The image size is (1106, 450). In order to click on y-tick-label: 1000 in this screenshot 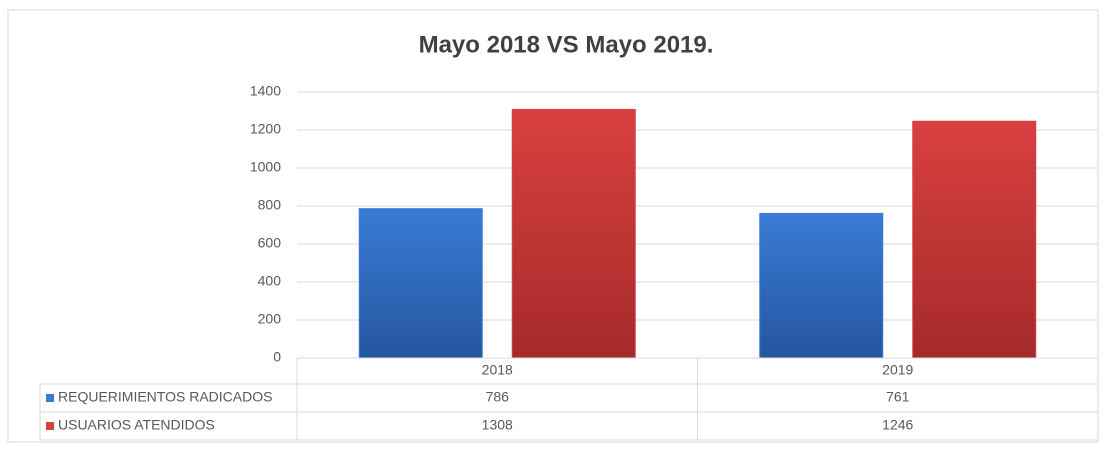, I will do `click(265, 167)`.